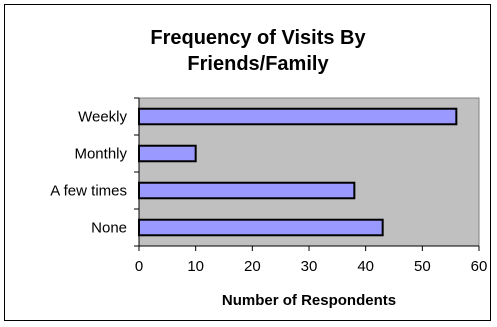 This screenshot has width=497, height=327. What do you see at coordinates (298, 116) in the screenshot?
I see `bar-weekly` at bounding box center [298, 116].